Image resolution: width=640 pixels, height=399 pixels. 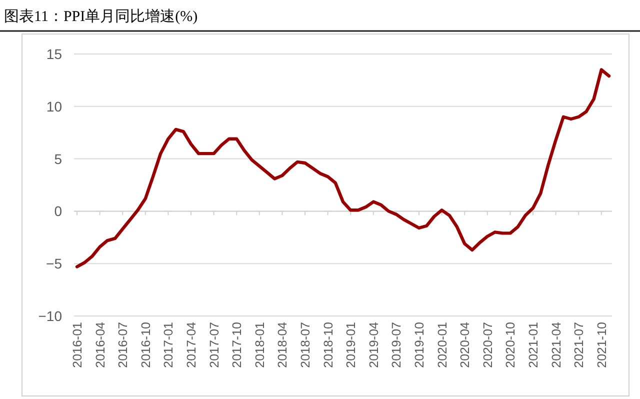 I want to click on y-tick-label: −5, so click(x=54, y=264).